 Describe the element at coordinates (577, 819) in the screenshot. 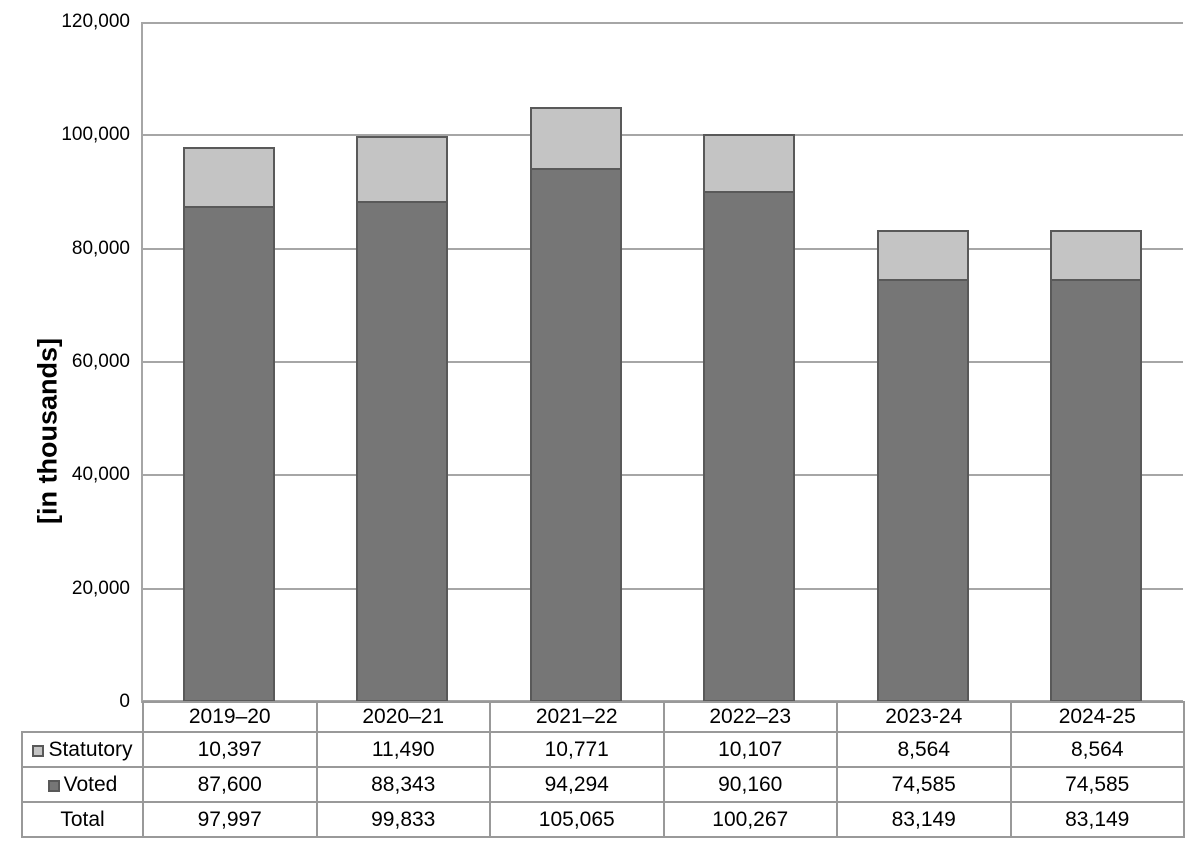

I see `value-cell: 105,065` at that location.